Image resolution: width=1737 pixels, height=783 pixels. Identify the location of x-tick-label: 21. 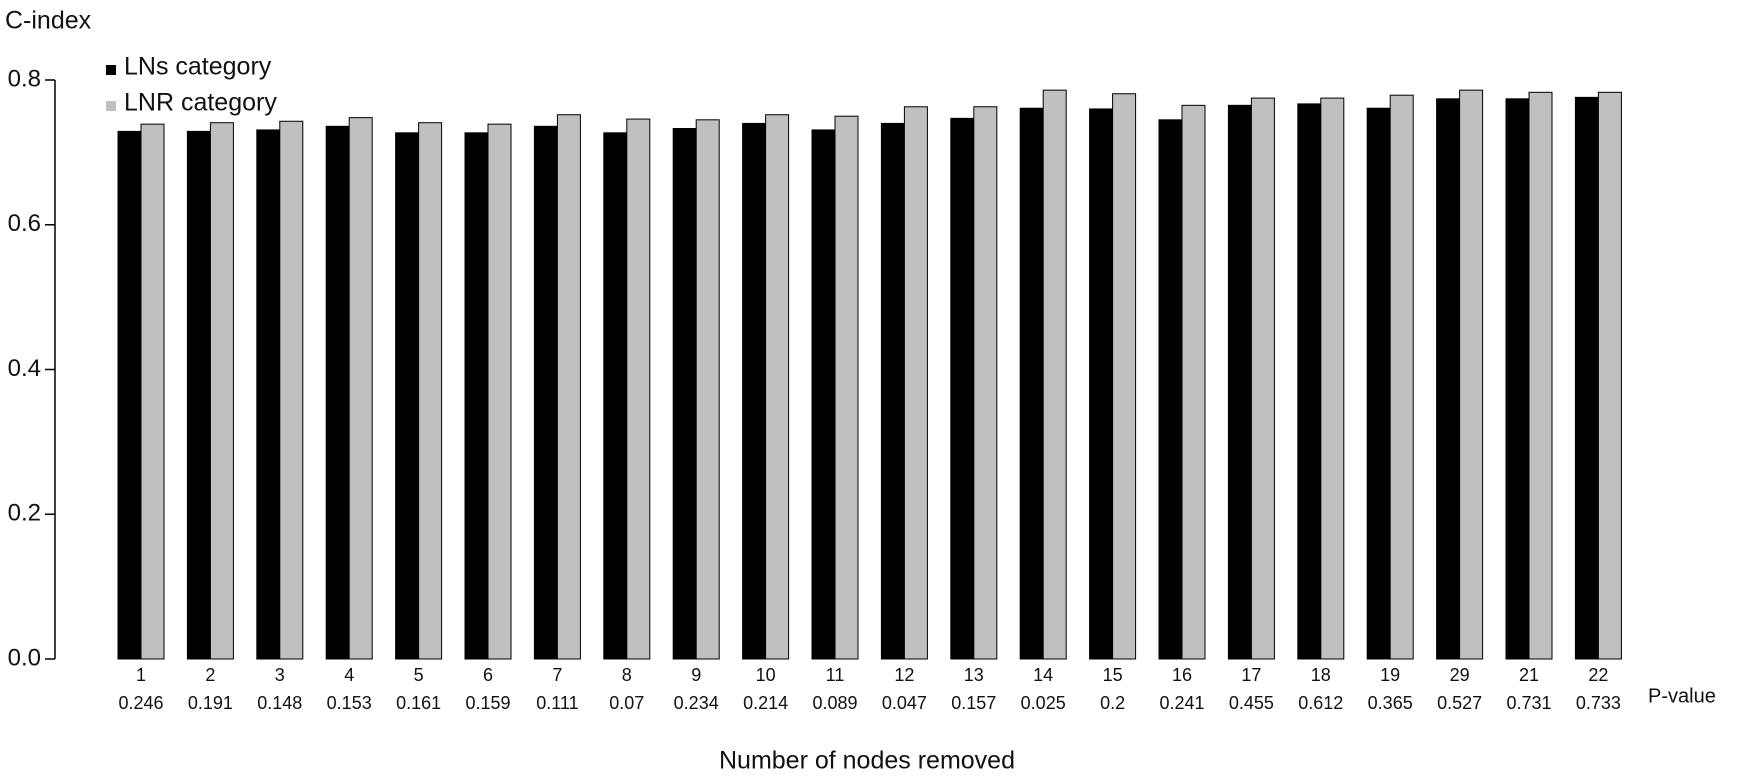
(1529, 675).